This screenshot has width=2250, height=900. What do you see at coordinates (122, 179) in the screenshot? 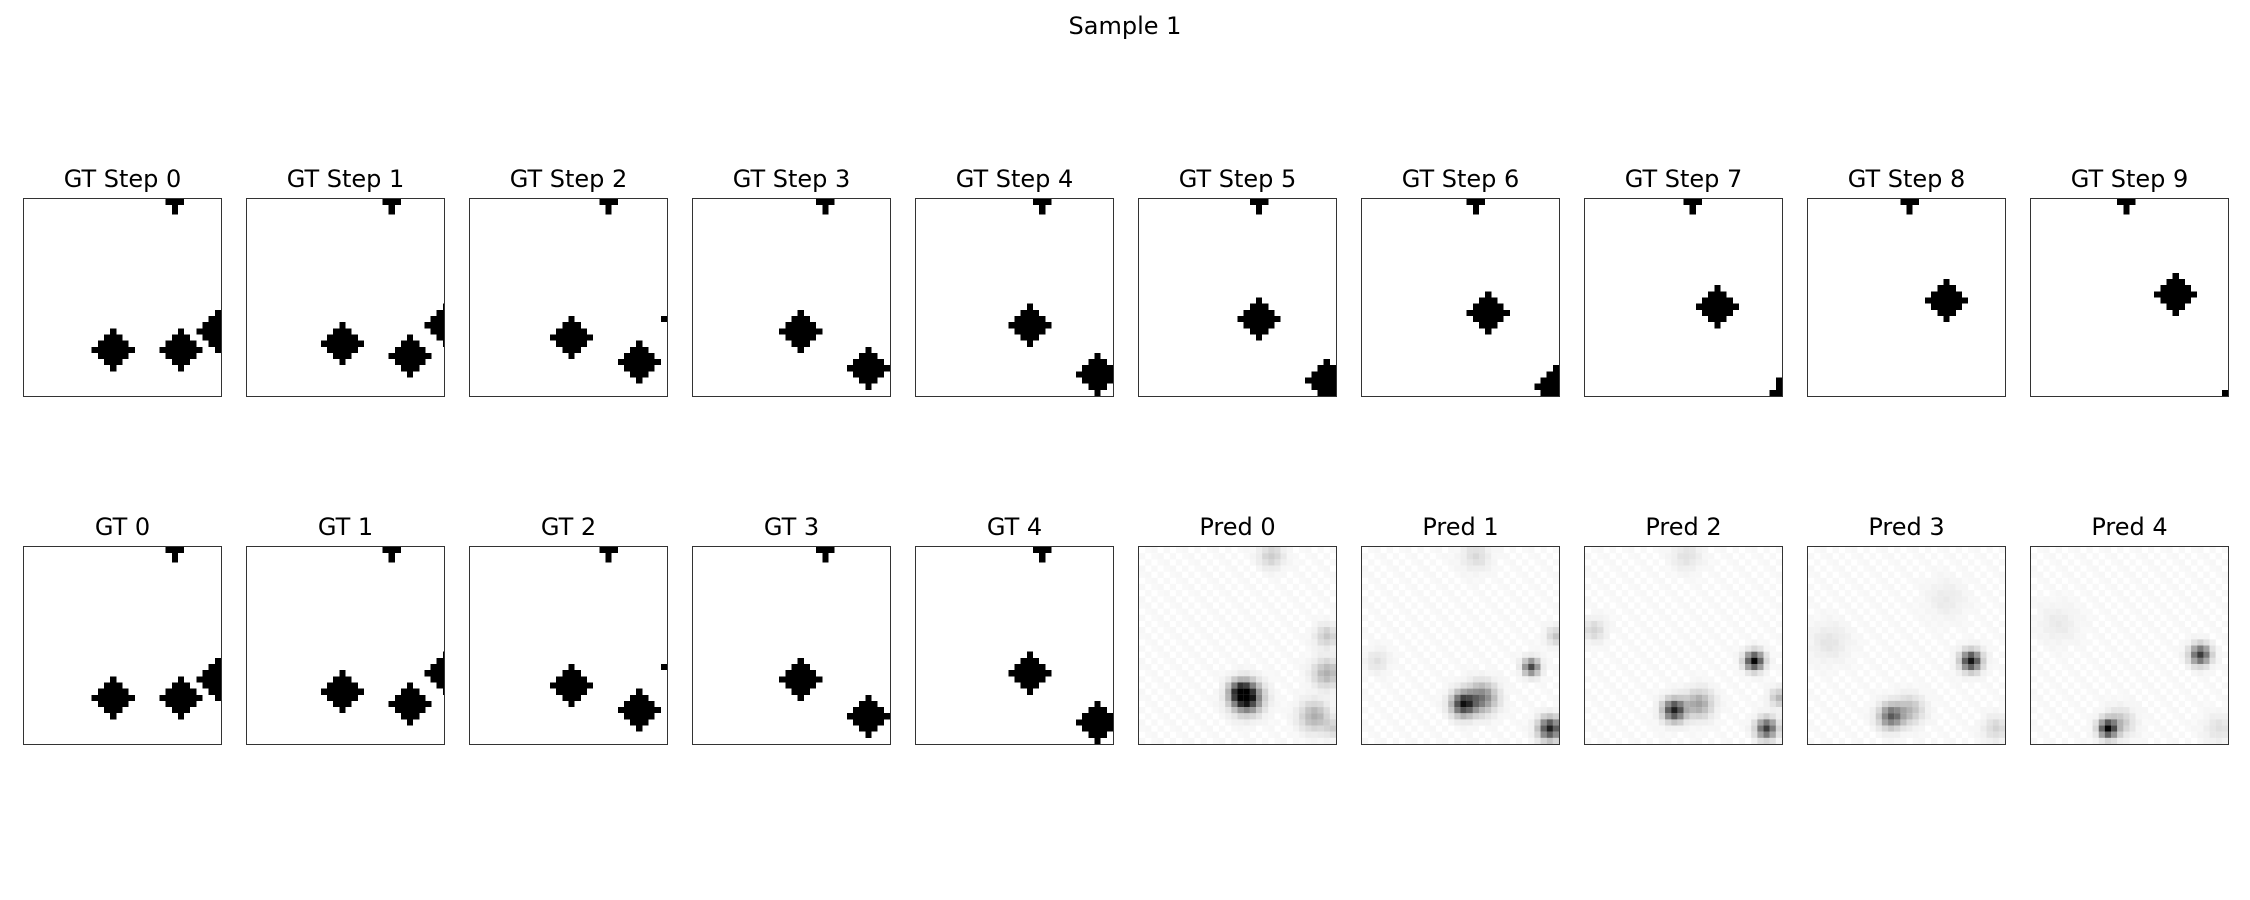
I see `panel-title: GT Step 0` at bounding box center [122, 179].